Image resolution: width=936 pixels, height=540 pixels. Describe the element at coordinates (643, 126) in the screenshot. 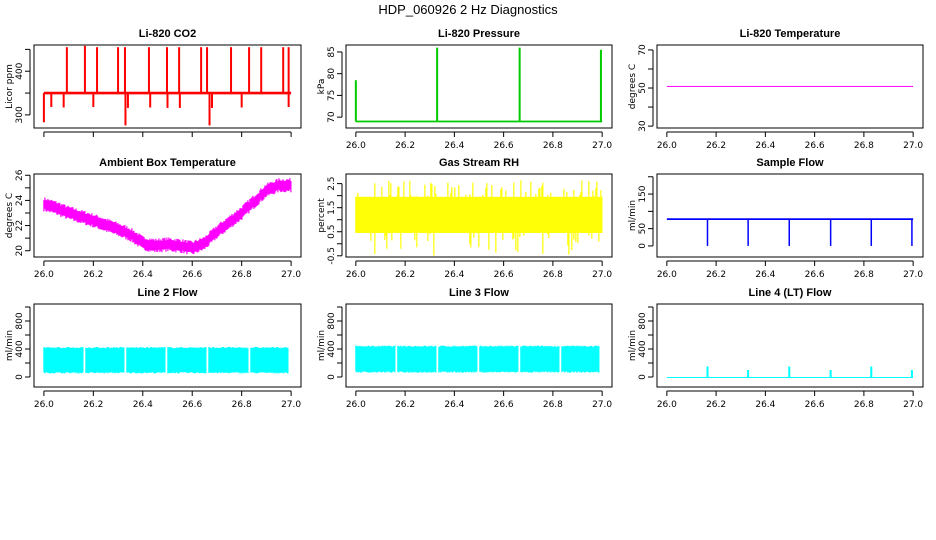

I see `y-tick-label: 30` at that location.